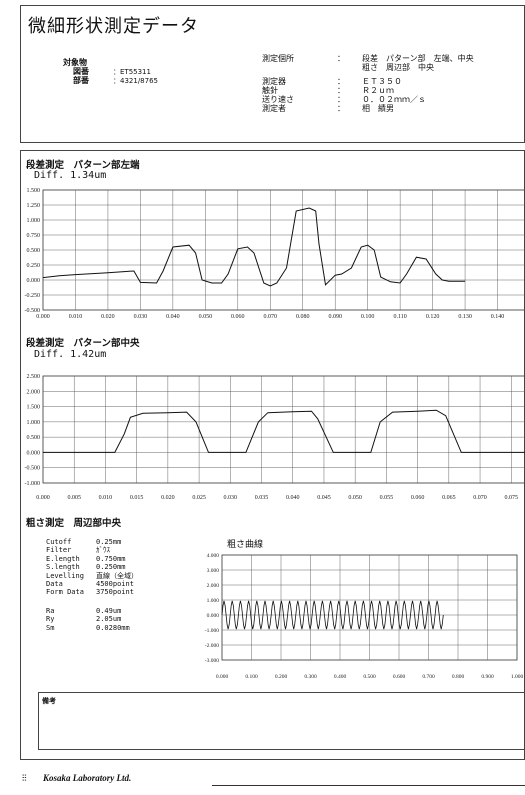 This screenshot has width=525, height=795. Describe the element at coordinates (135, 81) in the screenshot. I see `part-no-value: ：4321/8765` at that location.